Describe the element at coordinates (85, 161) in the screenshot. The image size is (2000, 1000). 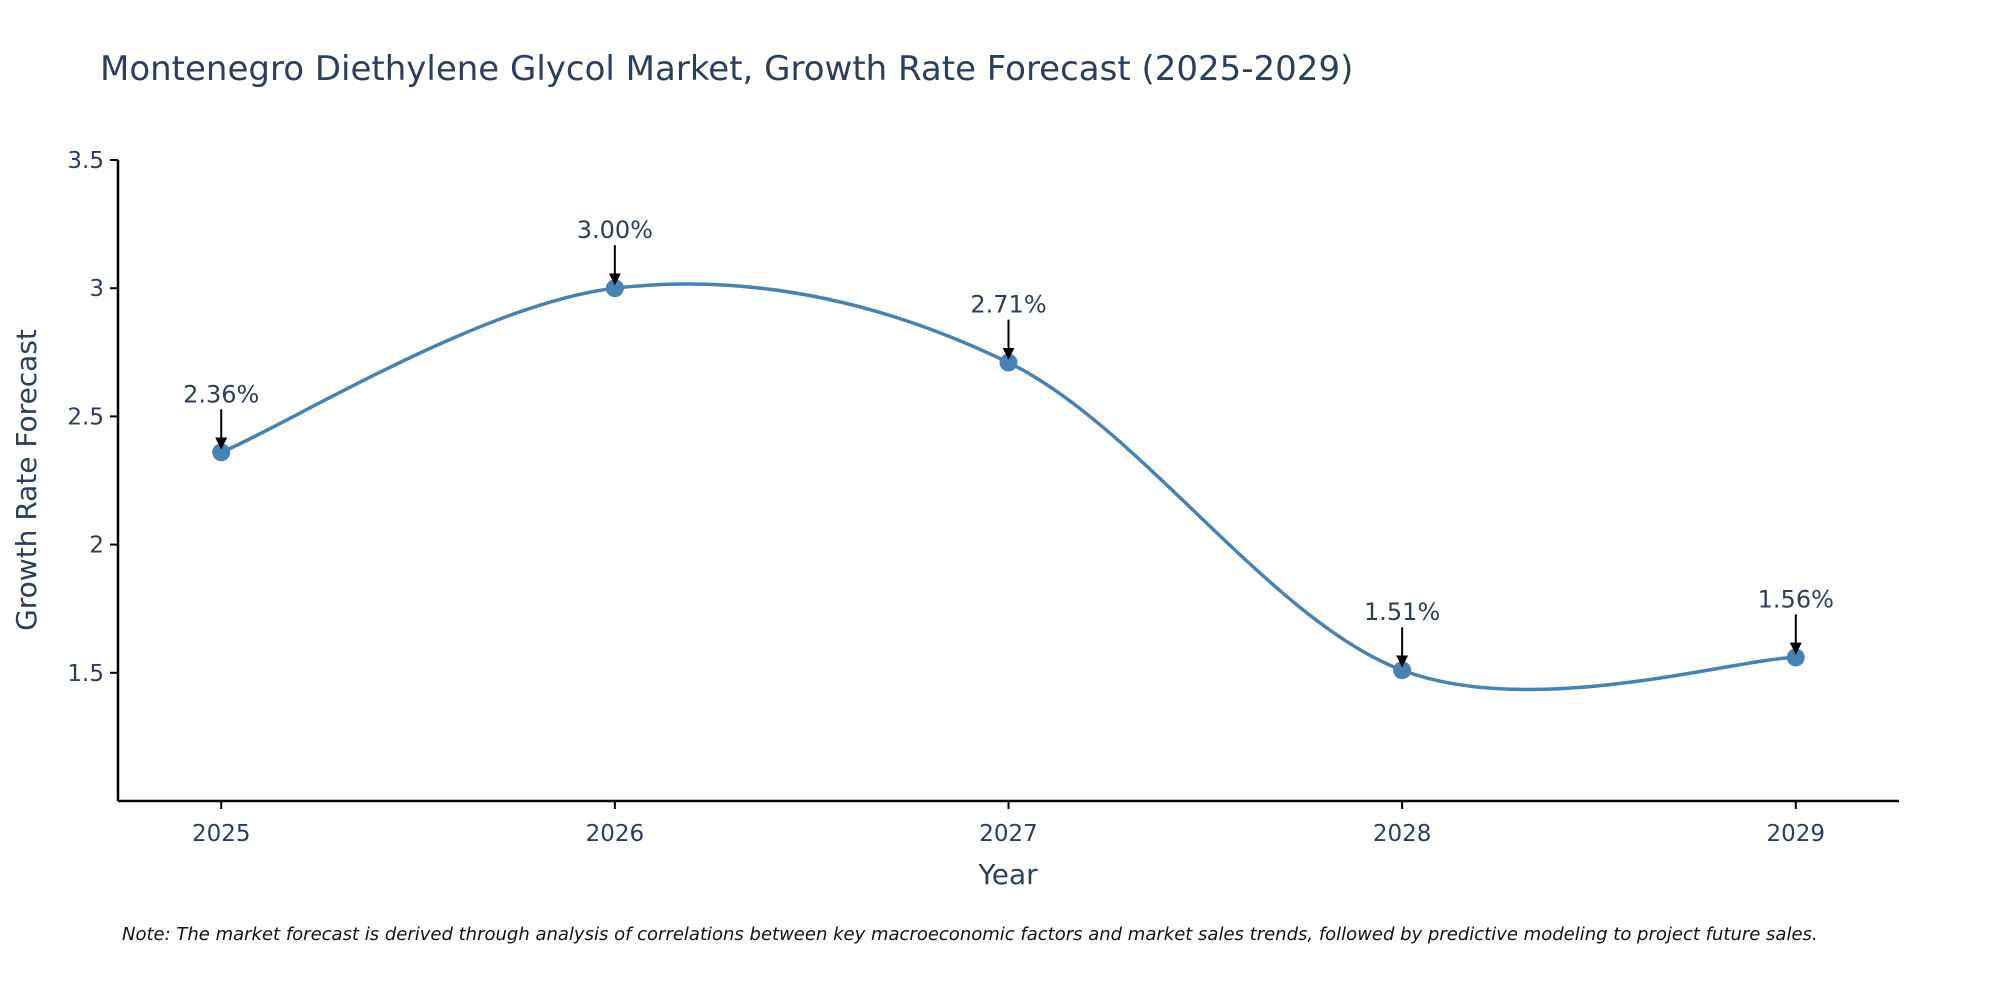
I see `y-tick-label: 3.5` at that location.